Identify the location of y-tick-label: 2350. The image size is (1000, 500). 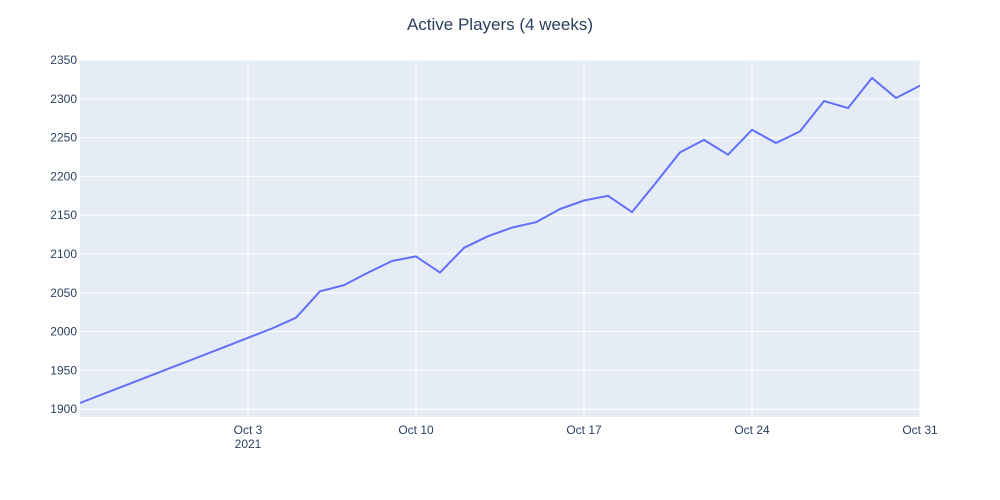
(63, 60).